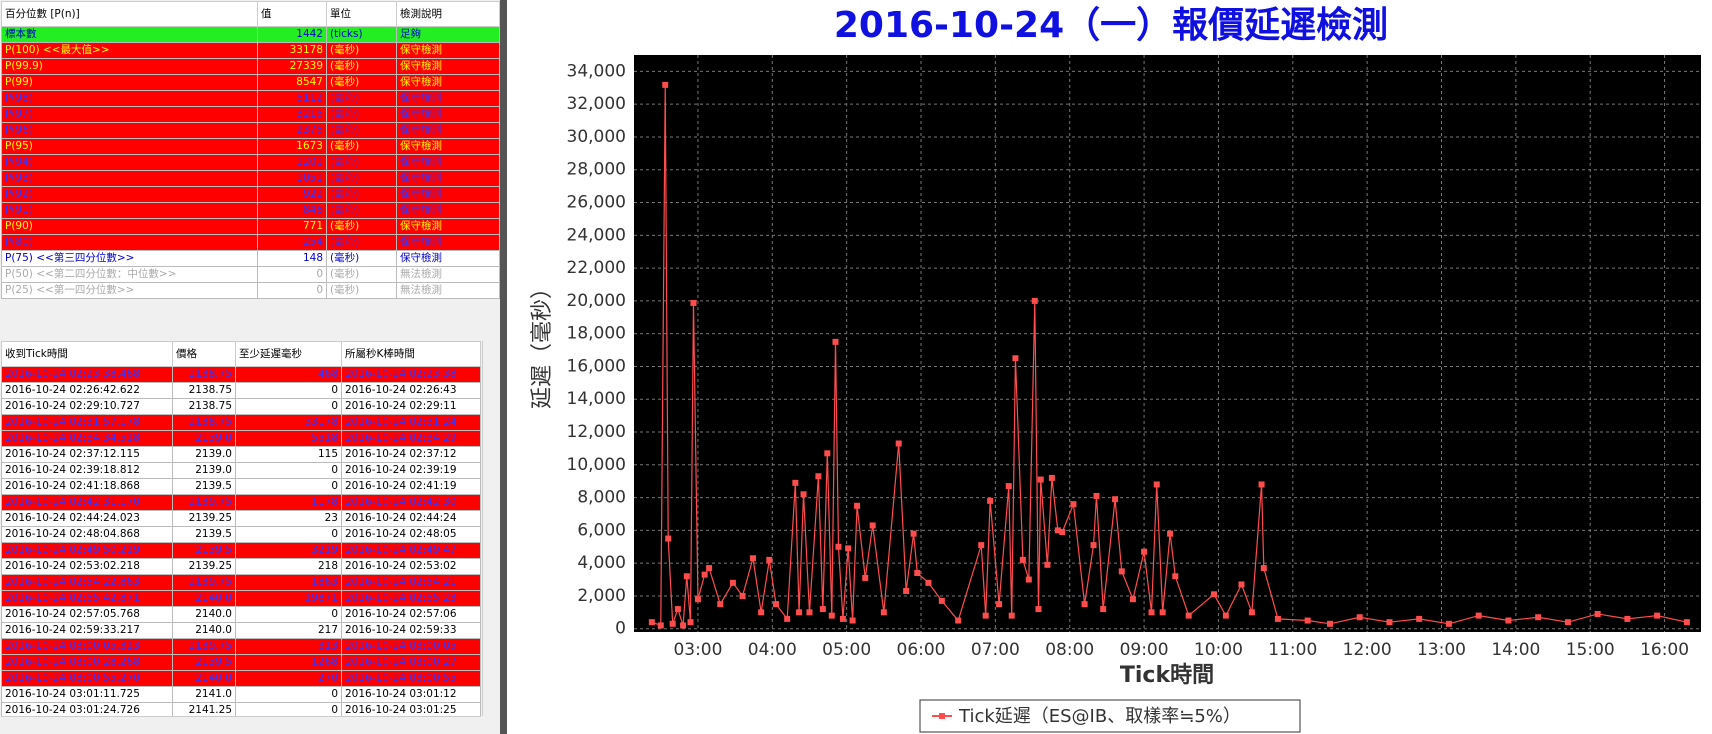 The image size is (1712, 734). Describe the element at coordinates (241, 725) in the screenshot. I see `horizontal-scrollbar` at that location.